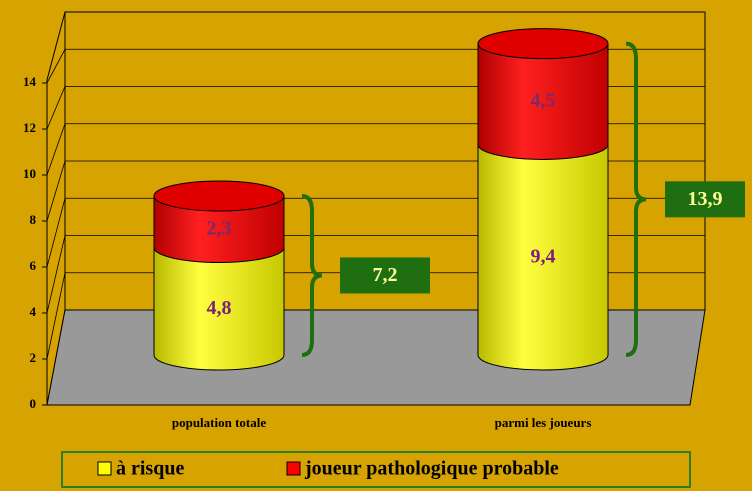 This screenshot has width=752, height=491. Describe the element at coordinates (543, 422) in the screenshot. I see `x-tick-label: parmi les joueurs` at that location.